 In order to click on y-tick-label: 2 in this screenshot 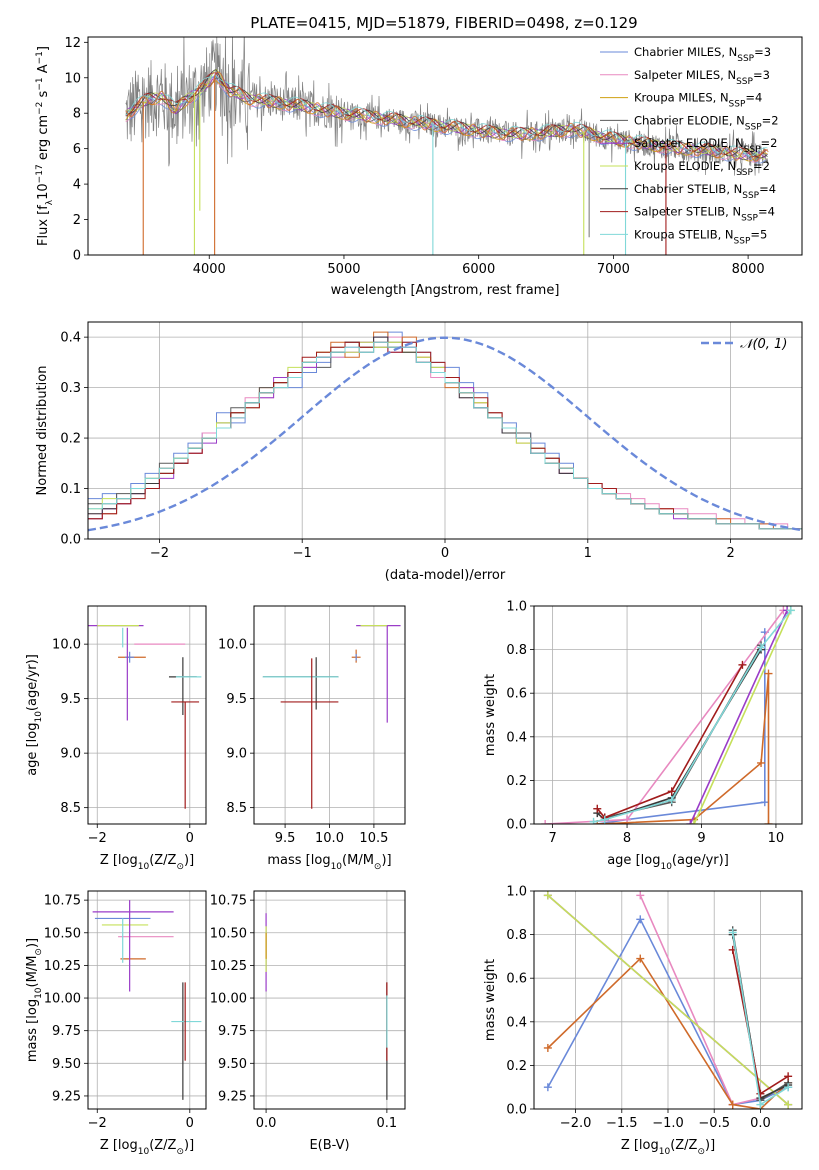, I will do `click(77, 220)`.